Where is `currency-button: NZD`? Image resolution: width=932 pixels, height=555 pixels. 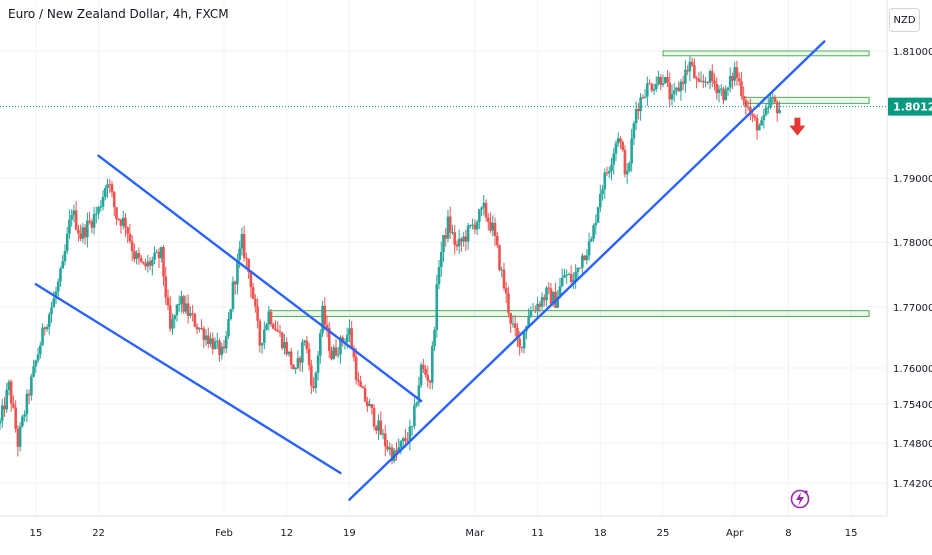 currency-button: NZD is located at coordinates (904, 20).